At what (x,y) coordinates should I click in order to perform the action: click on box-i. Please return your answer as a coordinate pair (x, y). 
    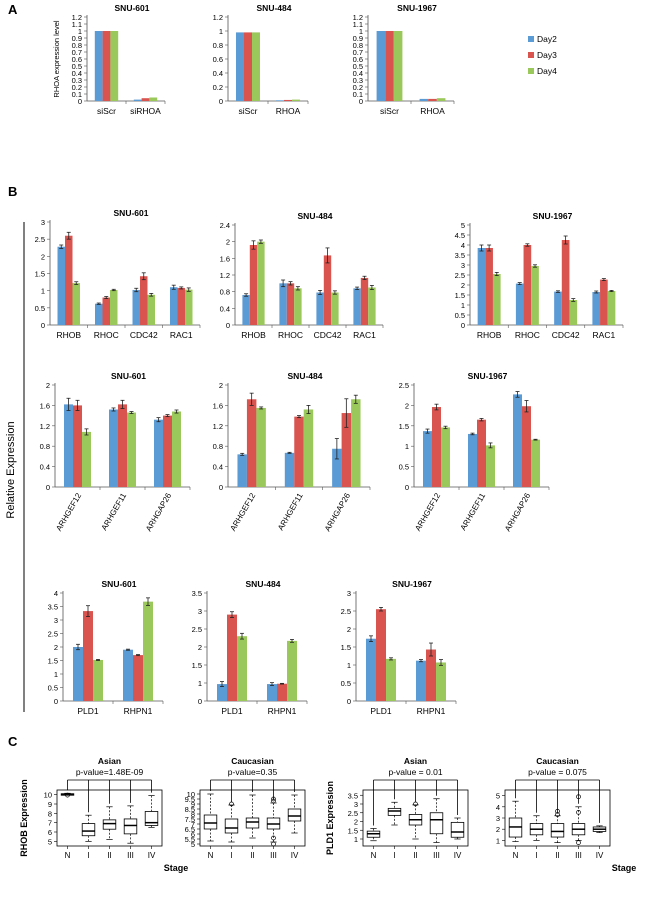
    Looking at the image, I should click on (231, 826).